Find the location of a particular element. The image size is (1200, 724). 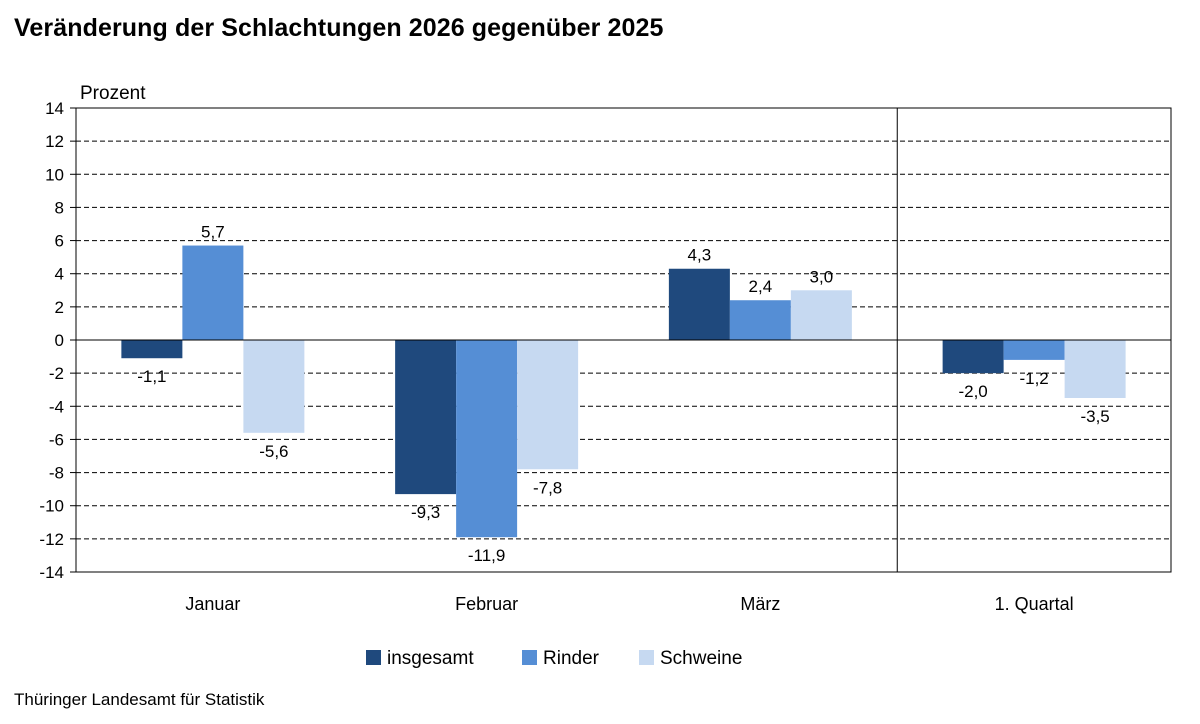

y-tick-label: 10 is located at coordinates (54, 174).